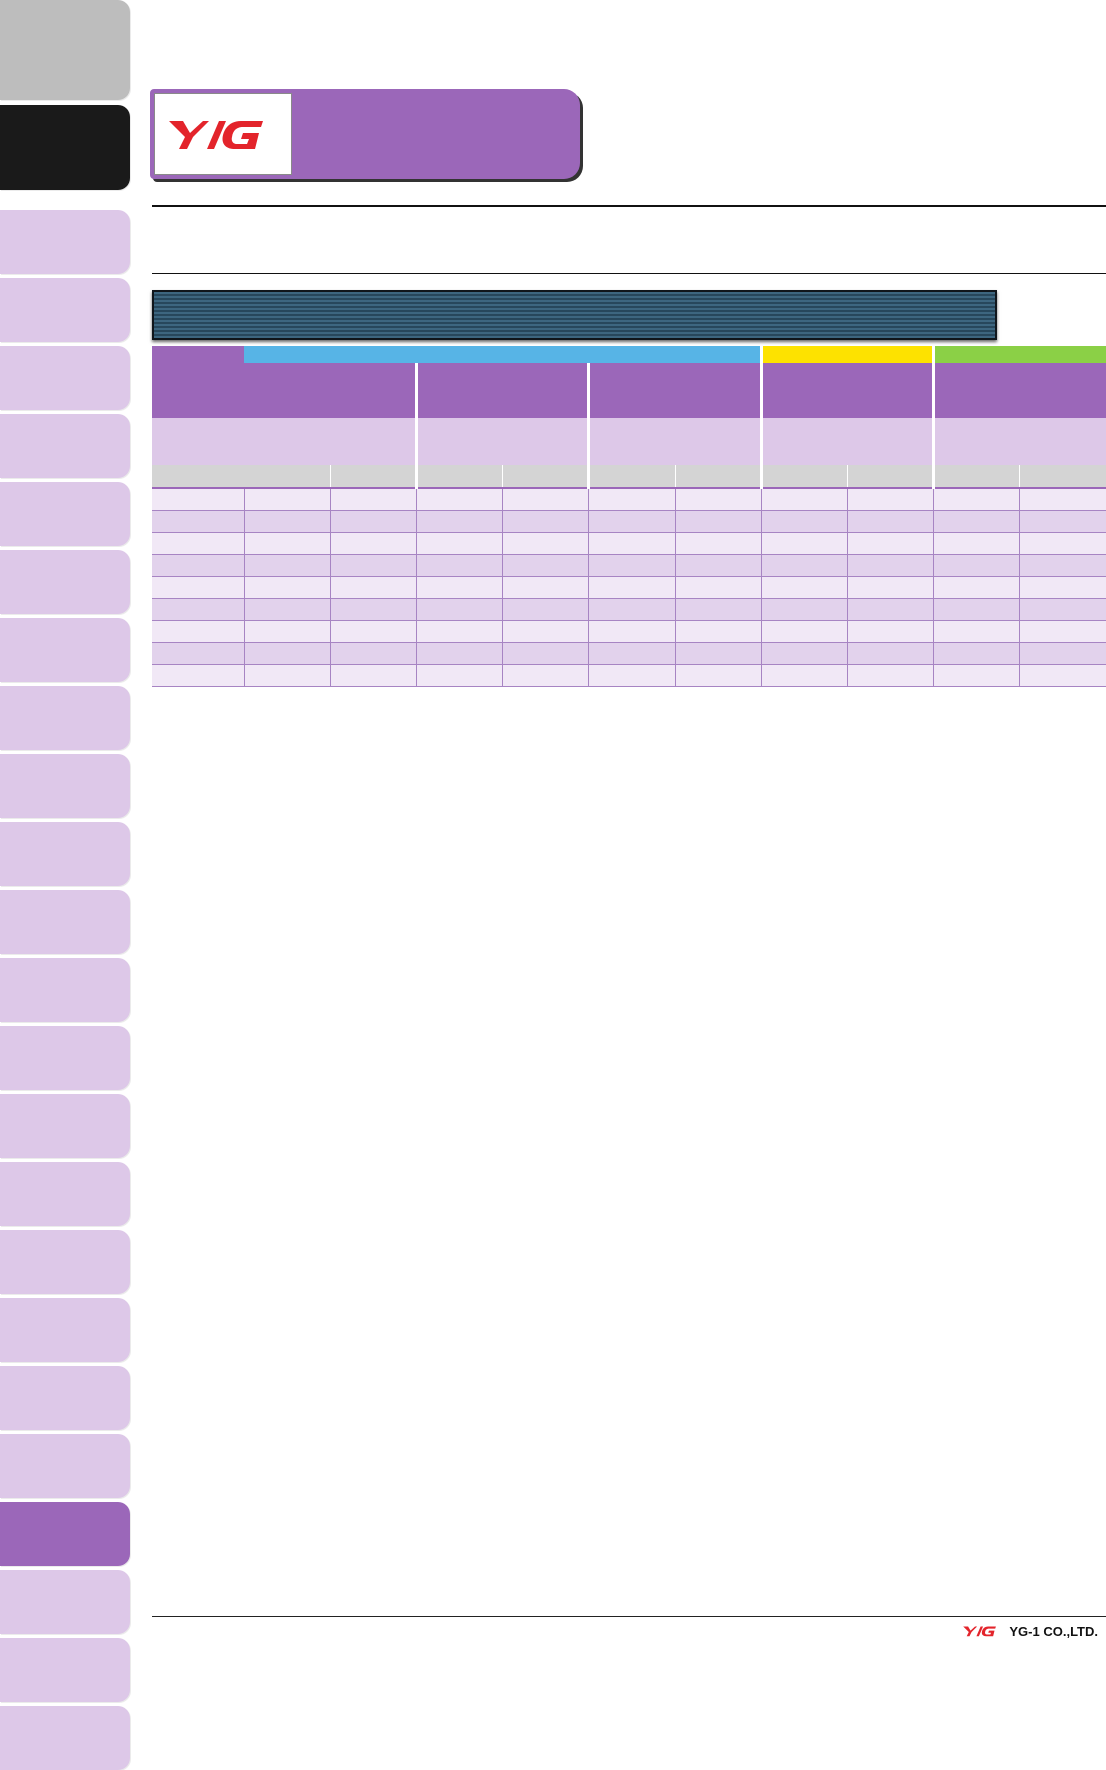 This screenshot has height=1770, width=1106. What do you see at coordinates (287, 476) in the screenshot?
I see `column-header-a` at bounding box center [287, 476].